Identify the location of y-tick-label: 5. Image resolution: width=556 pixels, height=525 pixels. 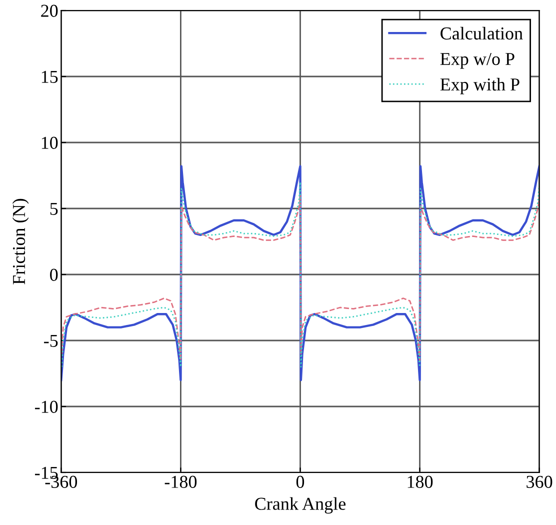
(54, 208).